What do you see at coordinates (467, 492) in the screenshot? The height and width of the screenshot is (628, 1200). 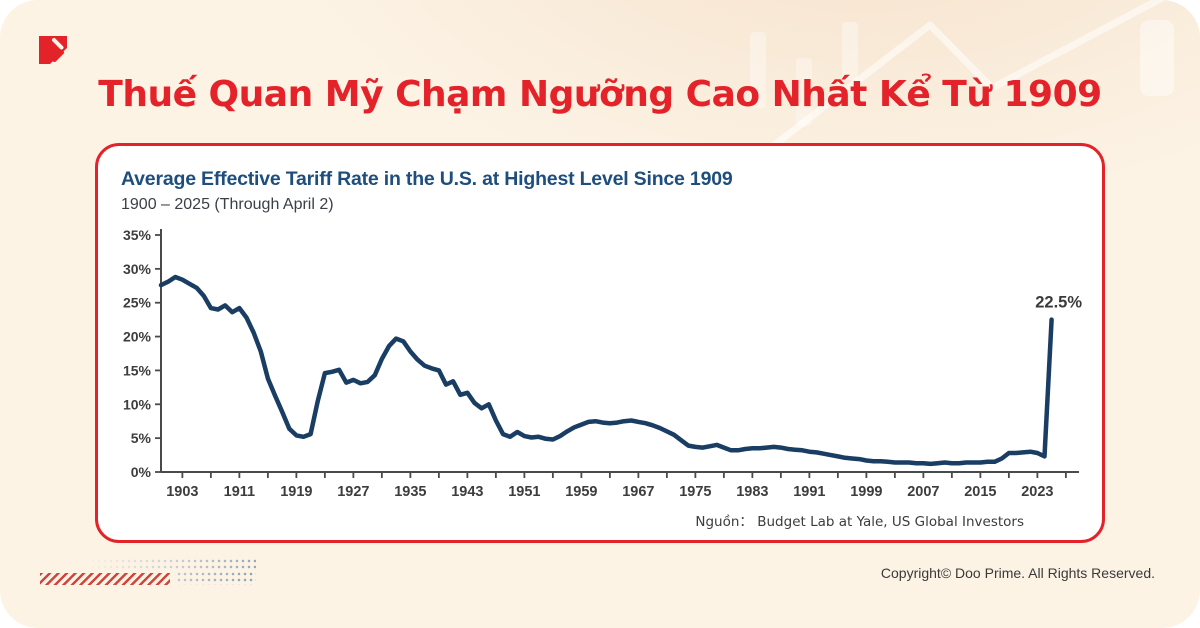 I see `svg-text: 1943` at bounding box center [467, 492].